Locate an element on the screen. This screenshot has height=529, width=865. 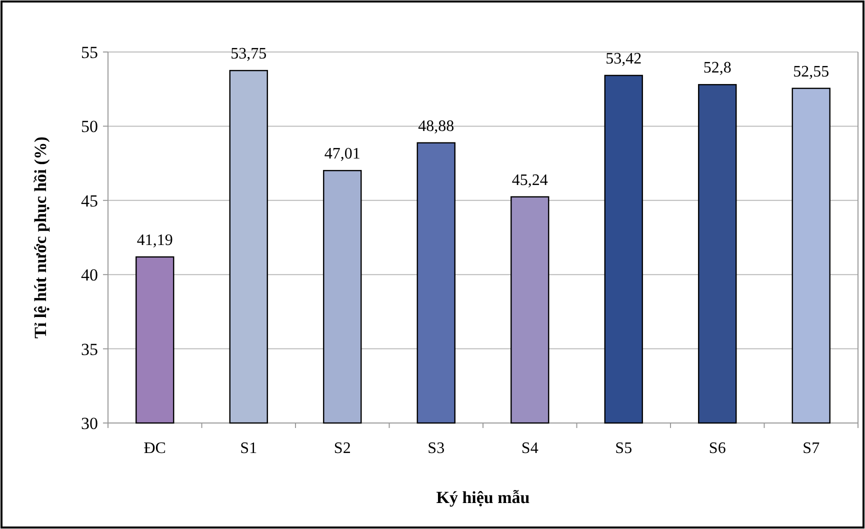
y-axis-title: Tỉ lệ hút nước phục hồi (%) is located at coordinates (40, 237).